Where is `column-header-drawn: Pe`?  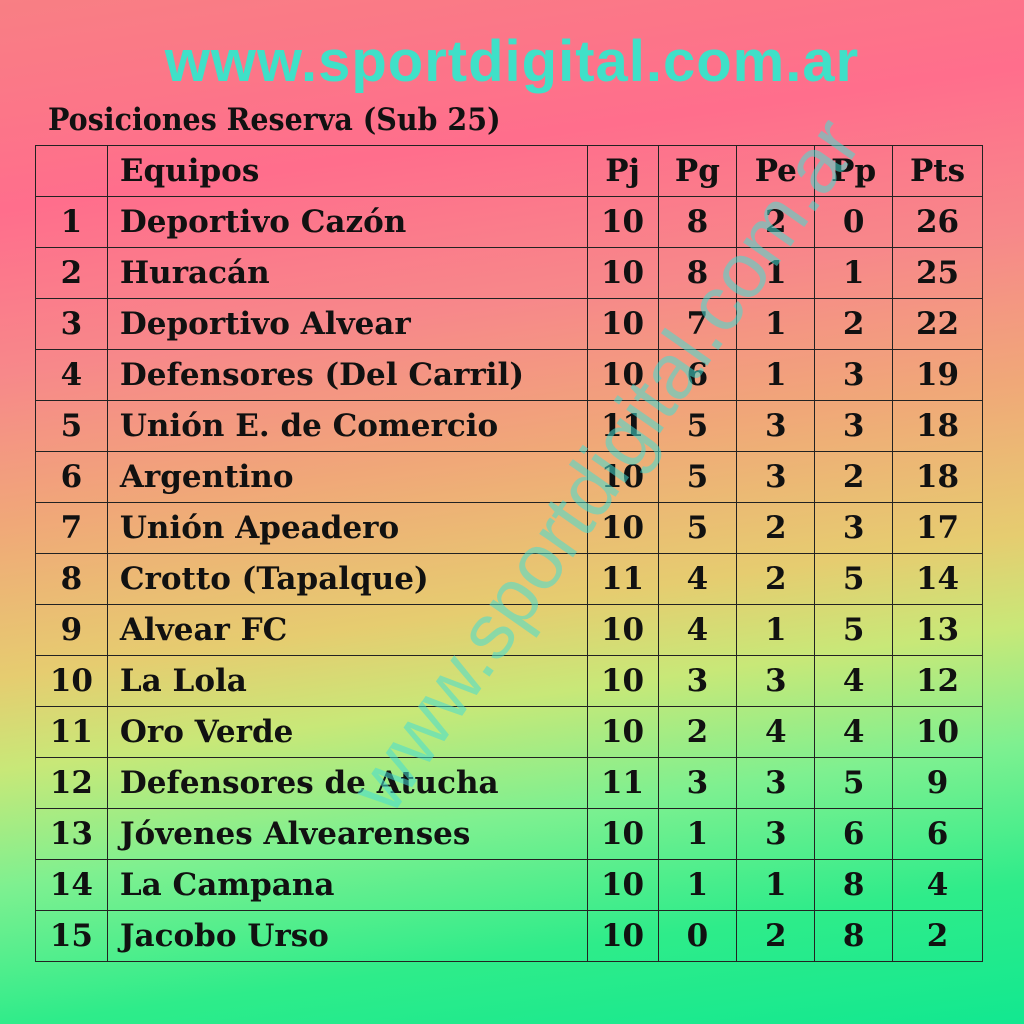
column-header-drawn: Pe is located at coordinates (776, 171).